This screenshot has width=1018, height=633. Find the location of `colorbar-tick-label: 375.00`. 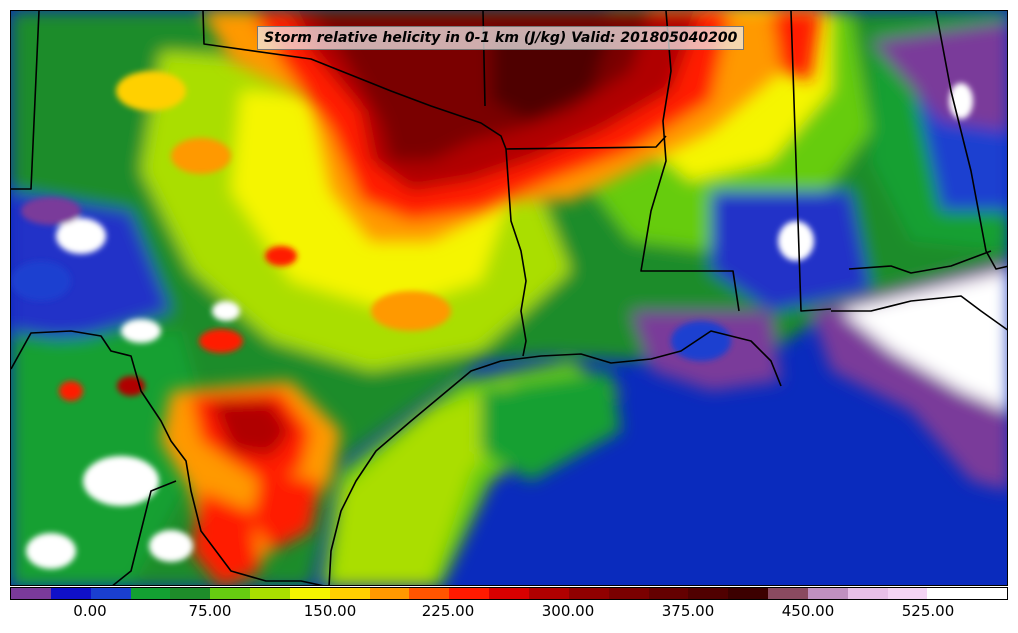

colorbar-tick-label: 375.00 is located at coordinates (688, 611).